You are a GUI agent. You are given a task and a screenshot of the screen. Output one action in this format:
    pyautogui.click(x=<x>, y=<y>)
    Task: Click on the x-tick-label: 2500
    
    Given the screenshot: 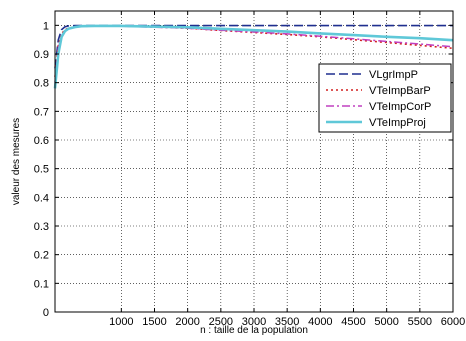 What is the action you would take?
    pyautogui.click(x=221, y=322)
    